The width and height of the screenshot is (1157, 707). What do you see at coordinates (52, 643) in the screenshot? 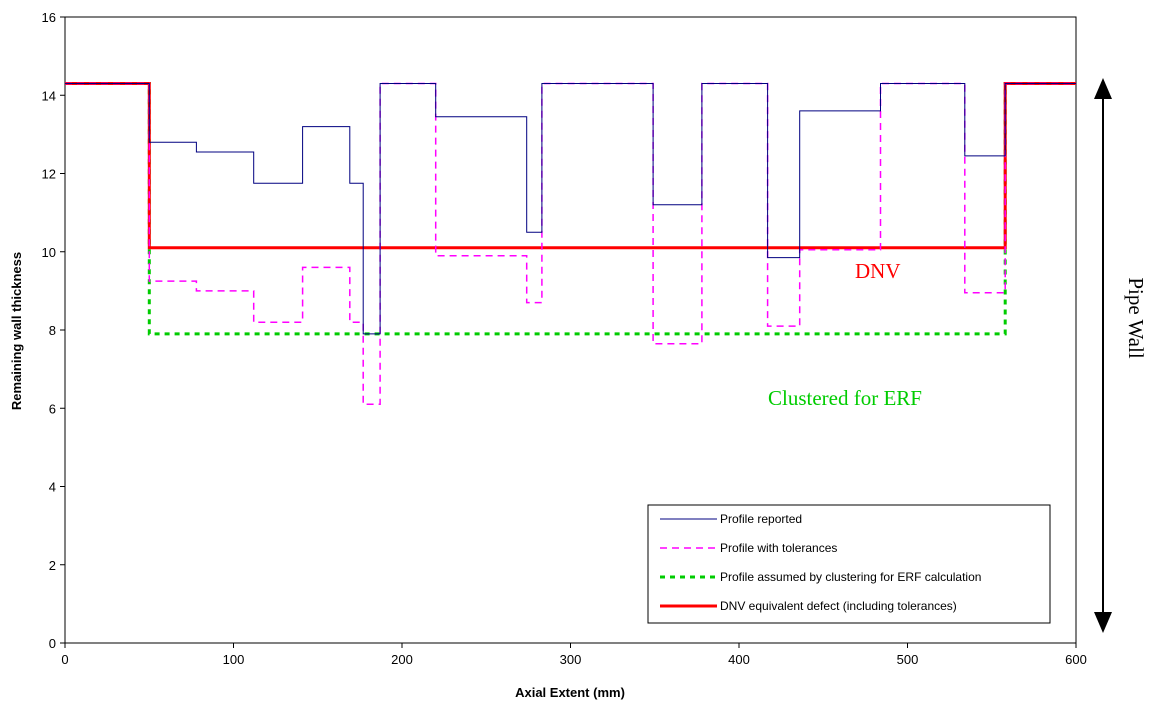
I see `y-tick-label: 0` at bounding box center [52, 643].